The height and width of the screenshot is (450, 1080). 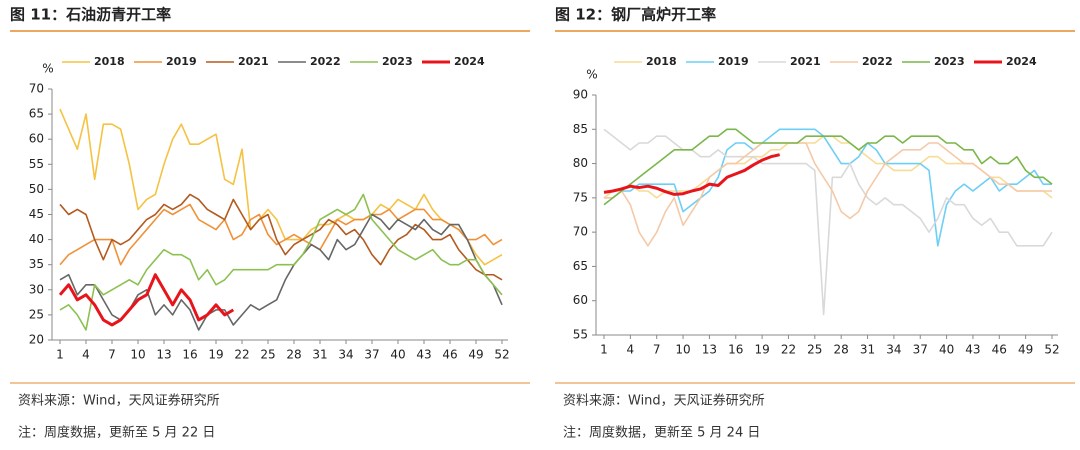 What do you see at coordinates (580, 163) in the screenshot?
I see `y-tick-label: 80` at bounding box center [580, 163].